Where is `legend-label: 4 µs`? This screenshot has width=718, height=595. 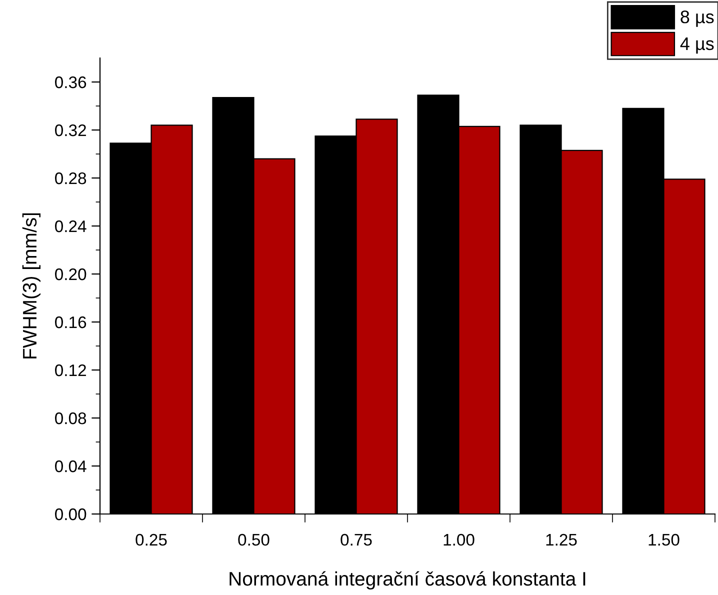 legend-label: 4 µs is located at coordinates (697, 46).